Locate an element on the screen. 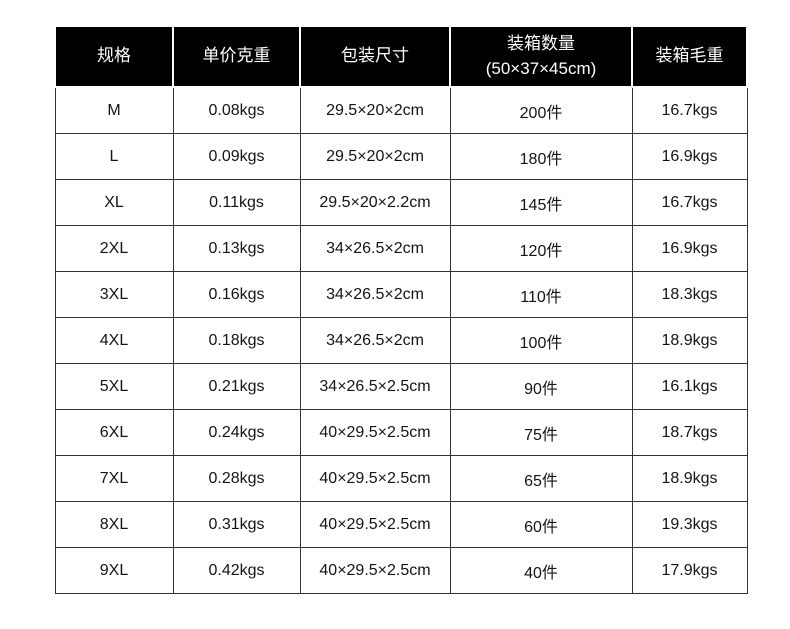 Image resolution: width=790 pixels, height=629 pixels. header-box-quantity-label: 装箱数量 is located at coordinates (541, 43).